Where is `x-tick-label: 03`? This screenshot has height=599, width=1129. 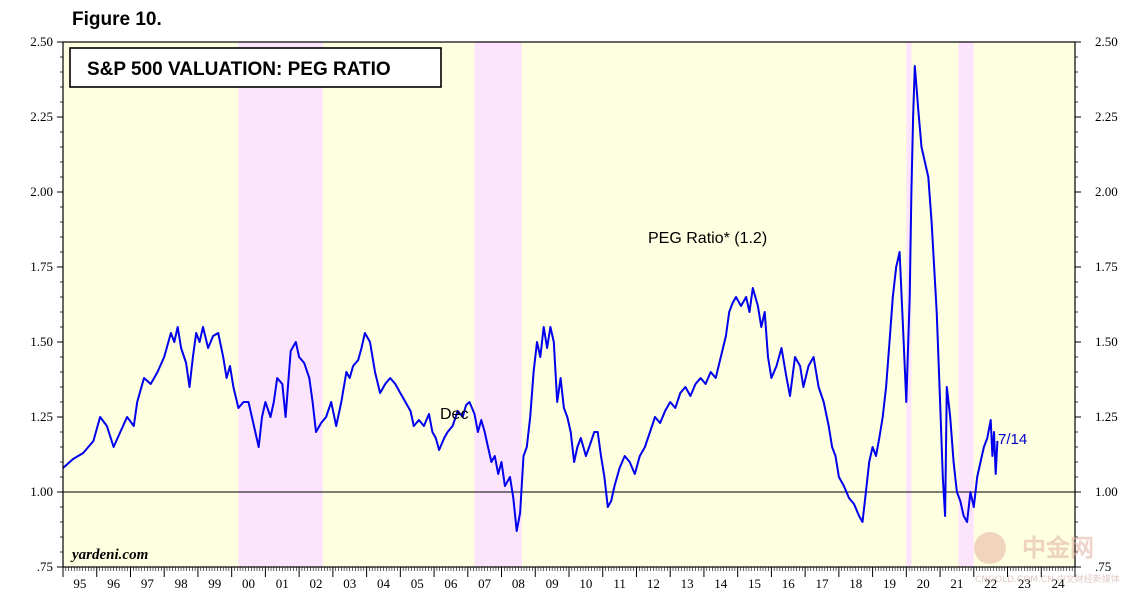 x-tick-label: 03 is located at coordinates (349, 583).